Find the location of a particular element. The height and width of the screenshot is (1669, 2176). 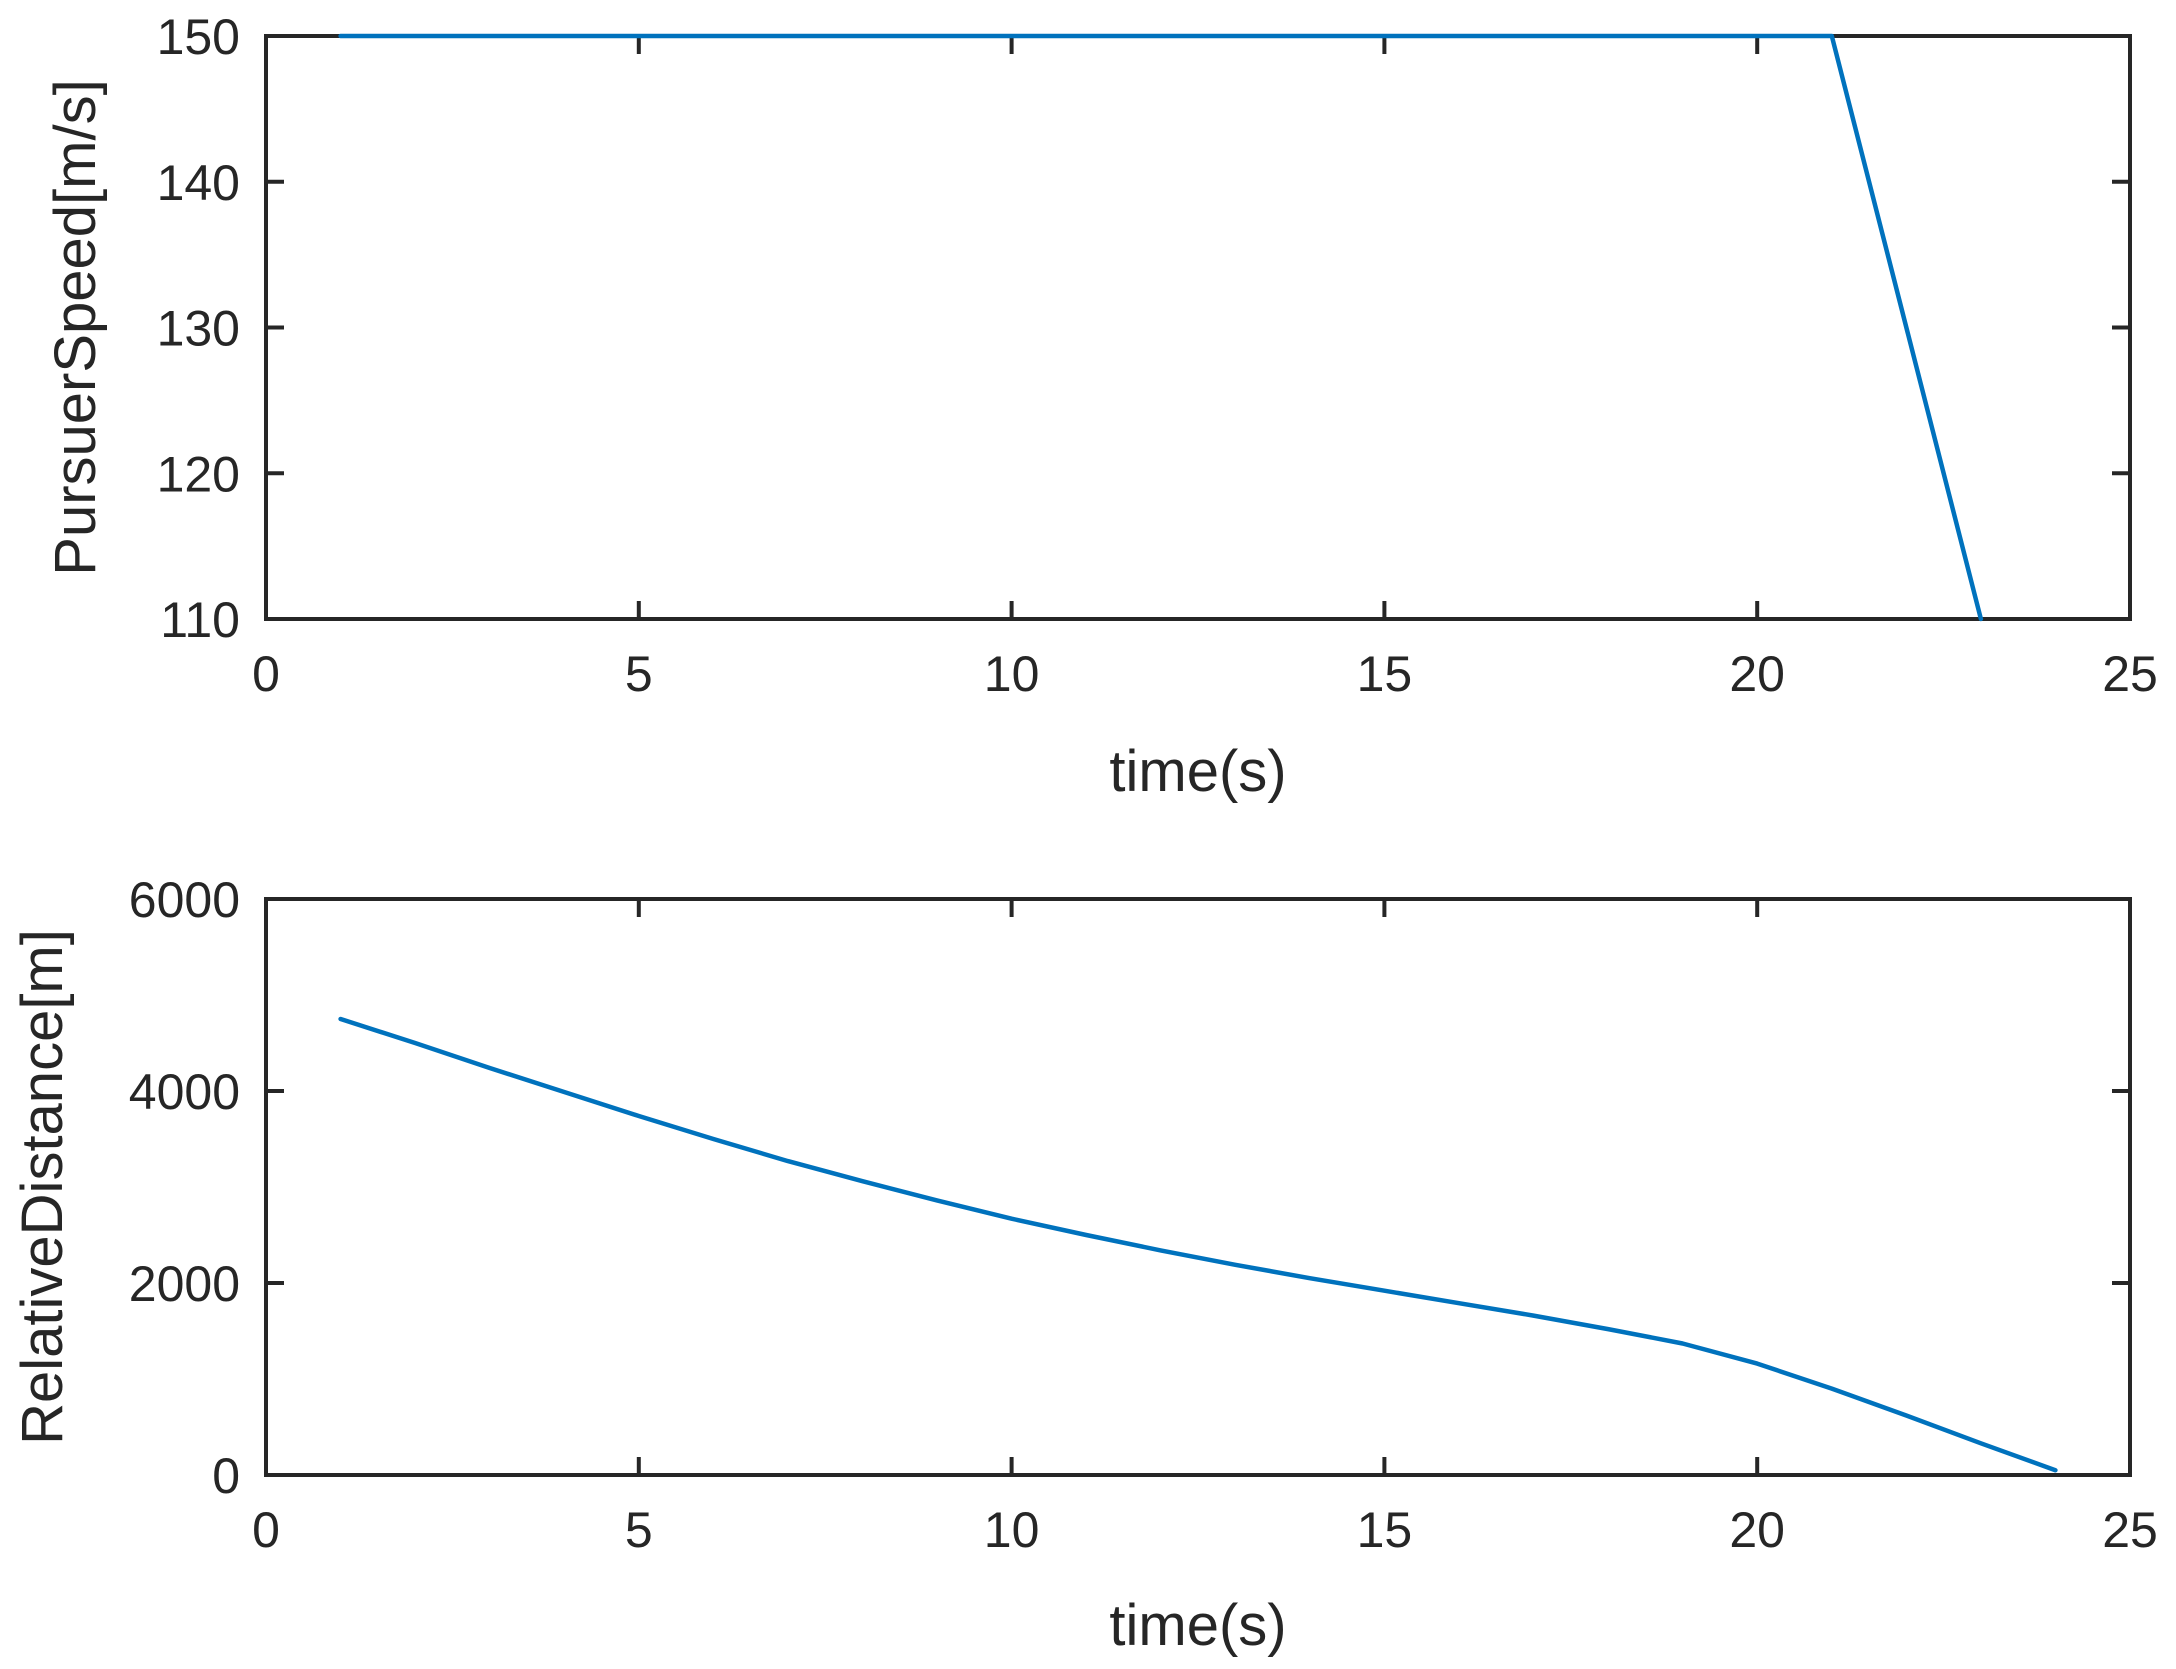

y-tick-label: 6000 is located at coordinates (184, 900).